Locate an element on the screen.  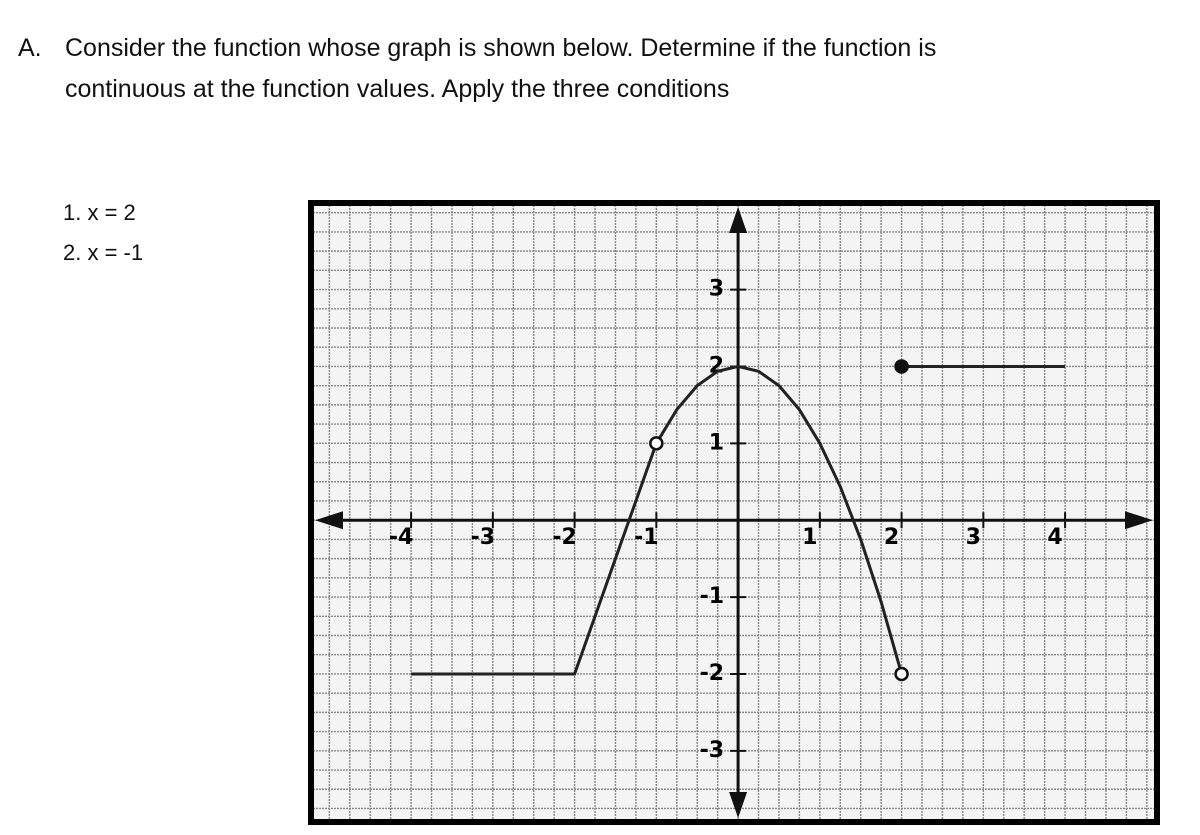
x-tick-label: 2 is located at coordinates (891, 537).